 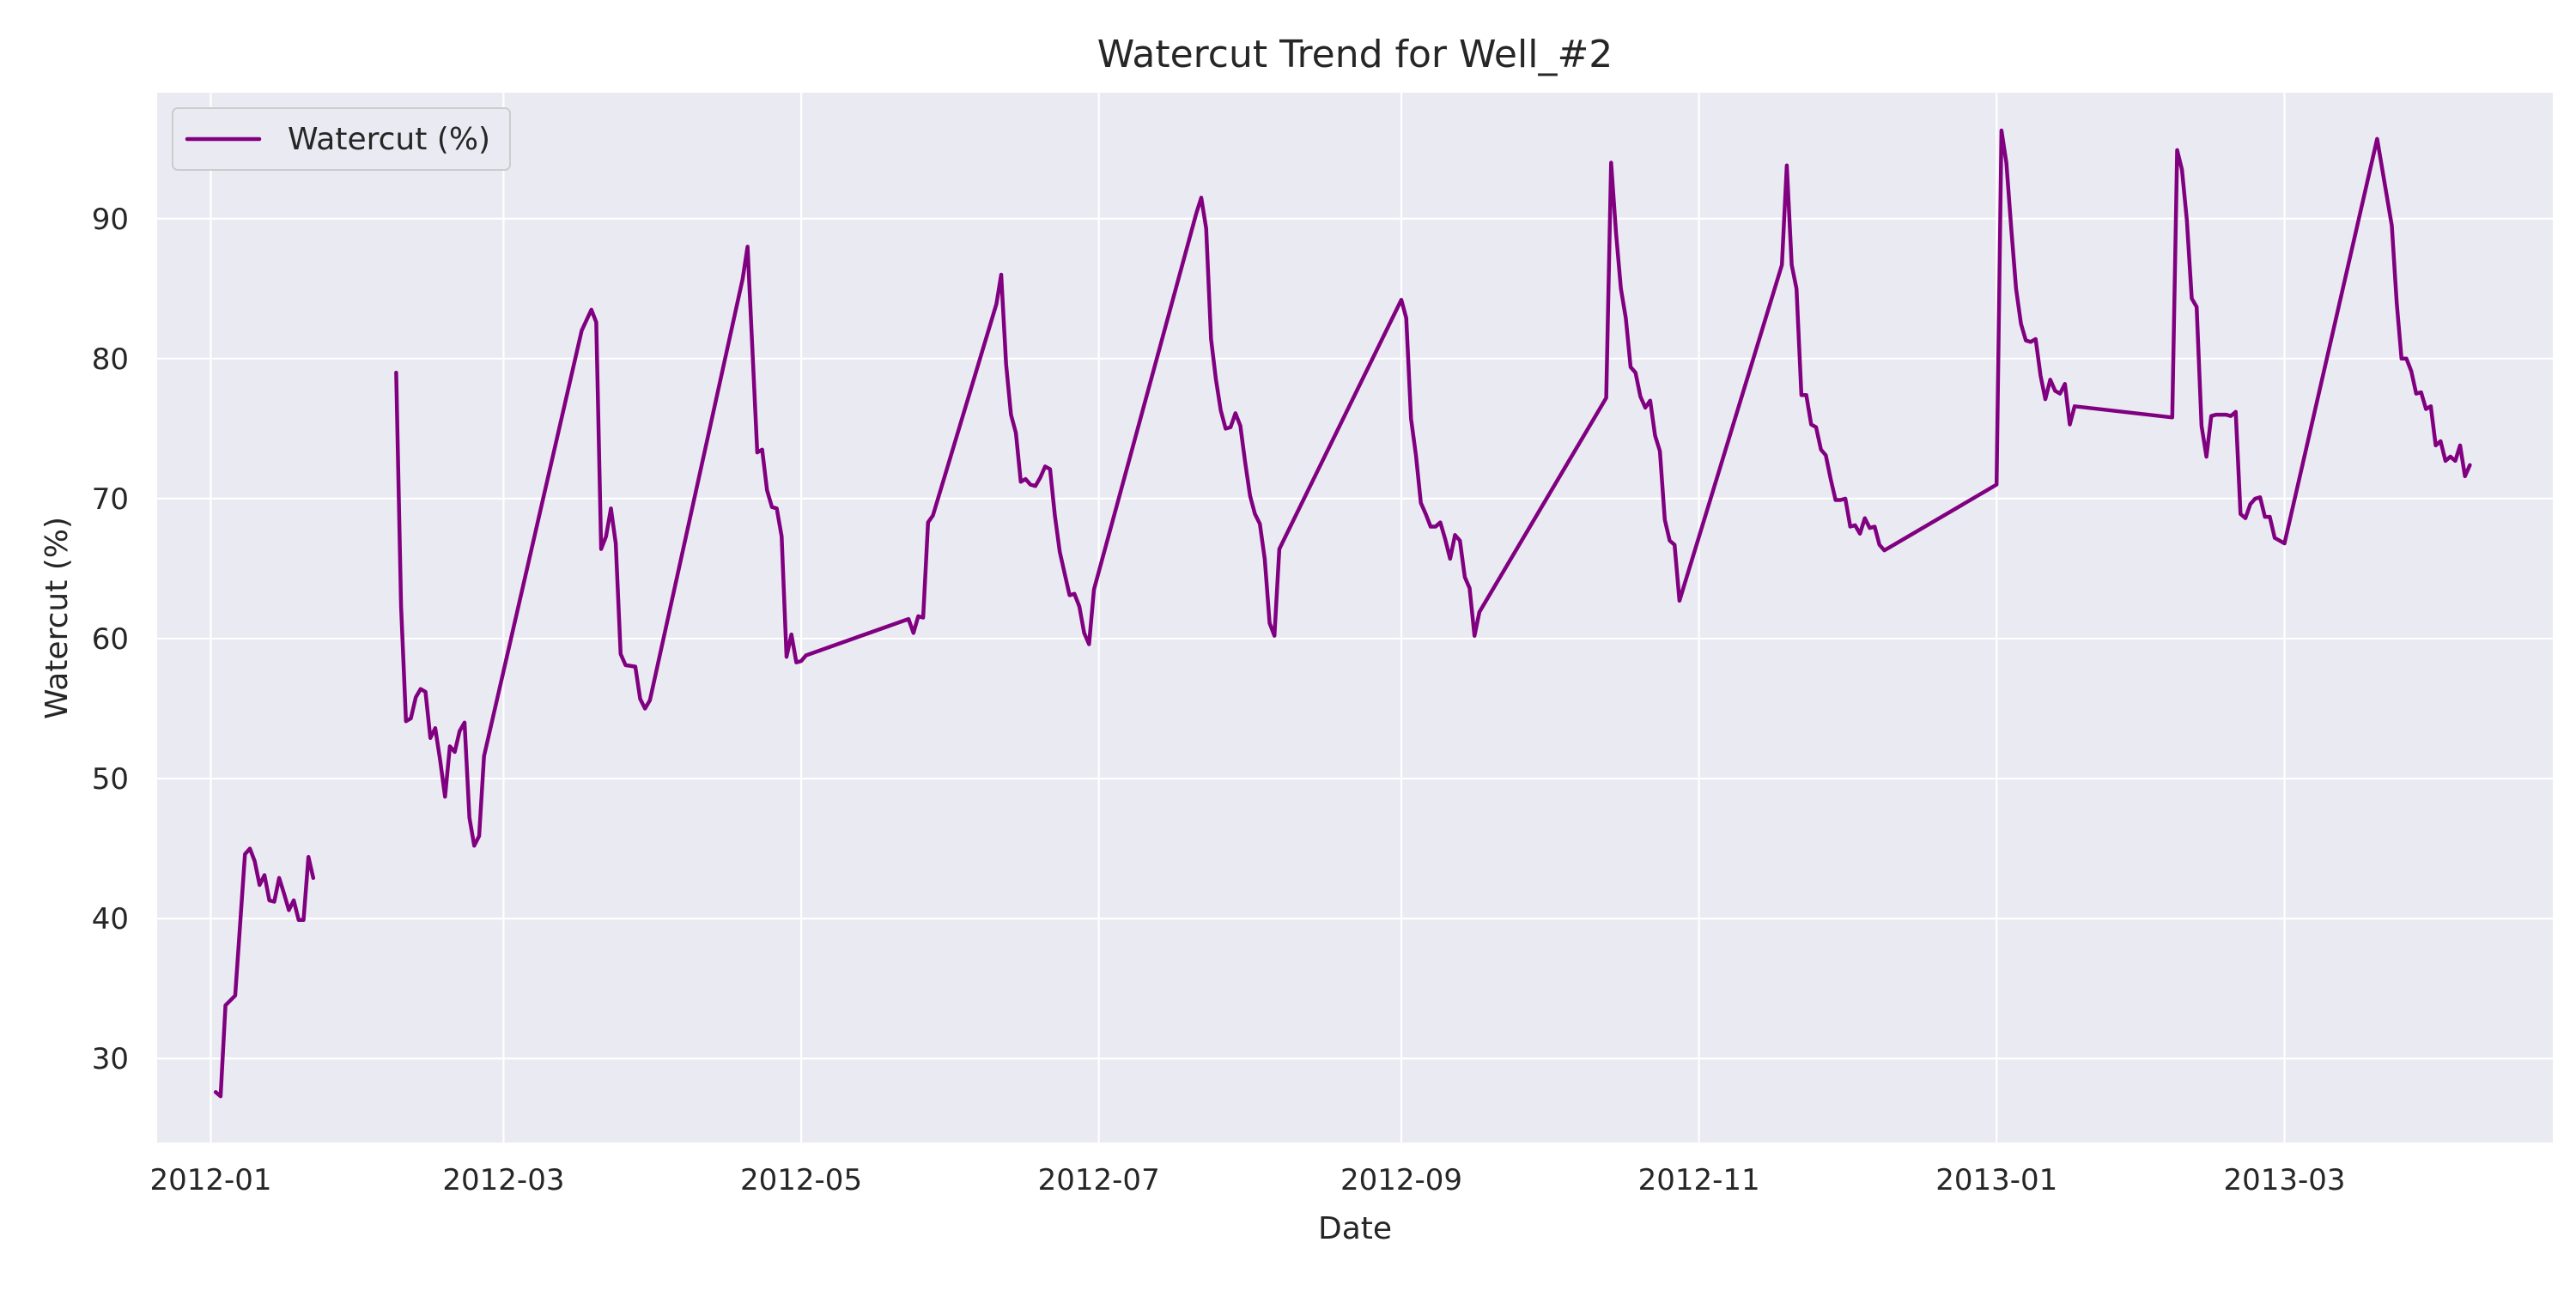 I want to click on x-tick-label: 2012-03, so click(x=503, y=1180).